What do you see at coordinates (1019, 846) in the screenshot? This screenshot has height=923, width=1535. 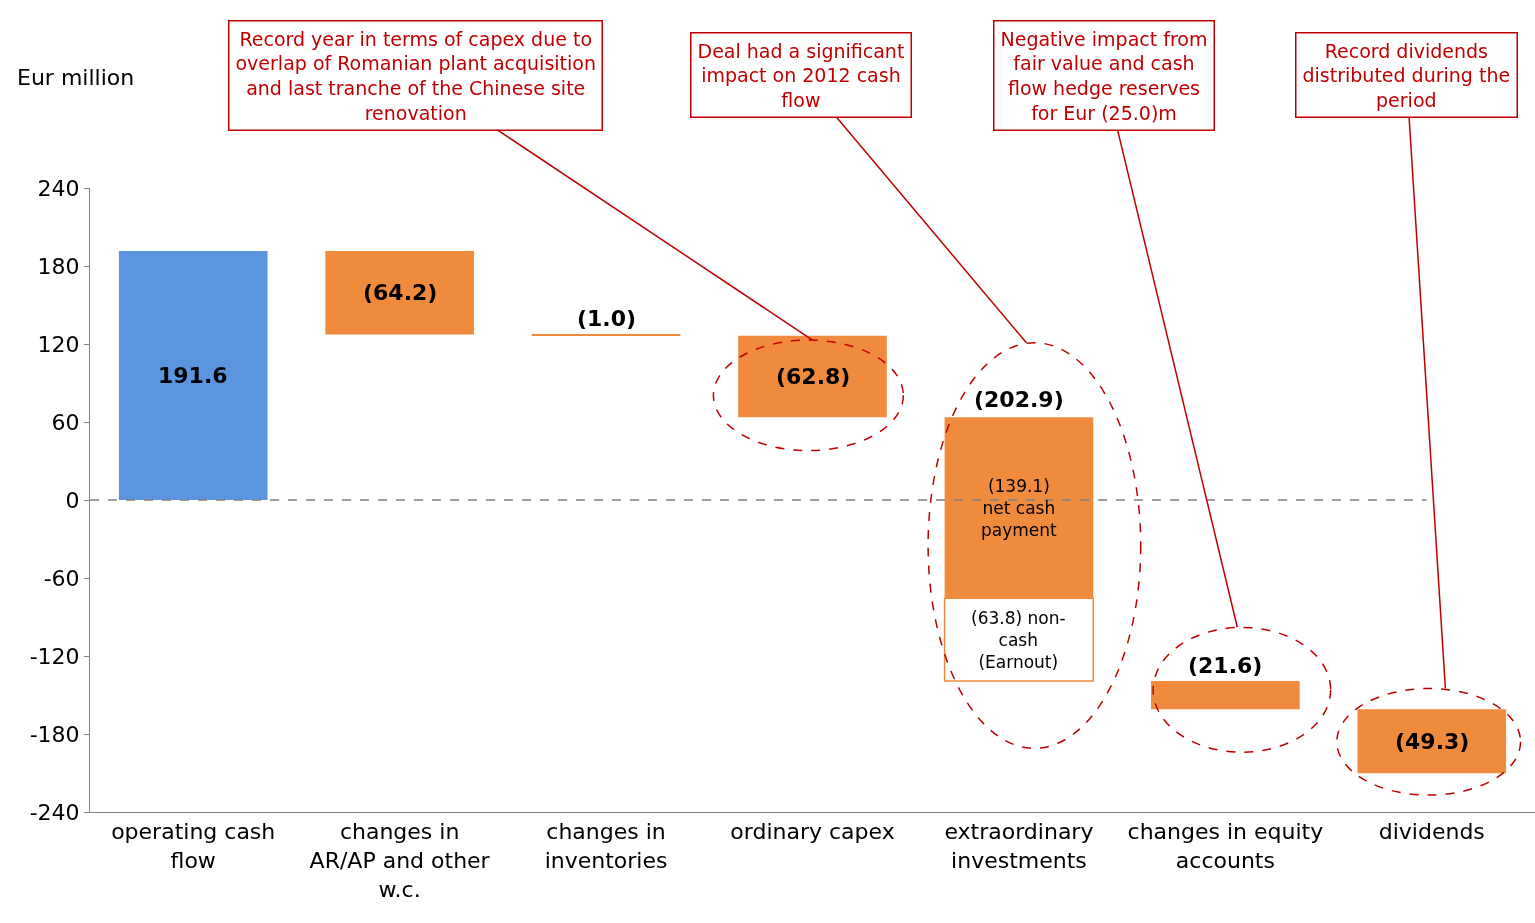 I see `x-tick-label: extraordinary investments` at bounding box center [1019, 846].